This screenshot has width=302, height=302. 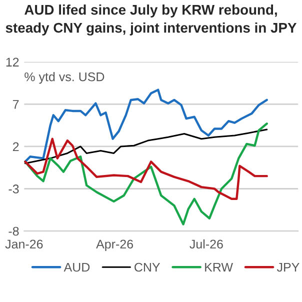 What do you see at coordinates (13, 189) in the screenshot?
I see `y-tick-label: -3` at bounding box center [13, 189].